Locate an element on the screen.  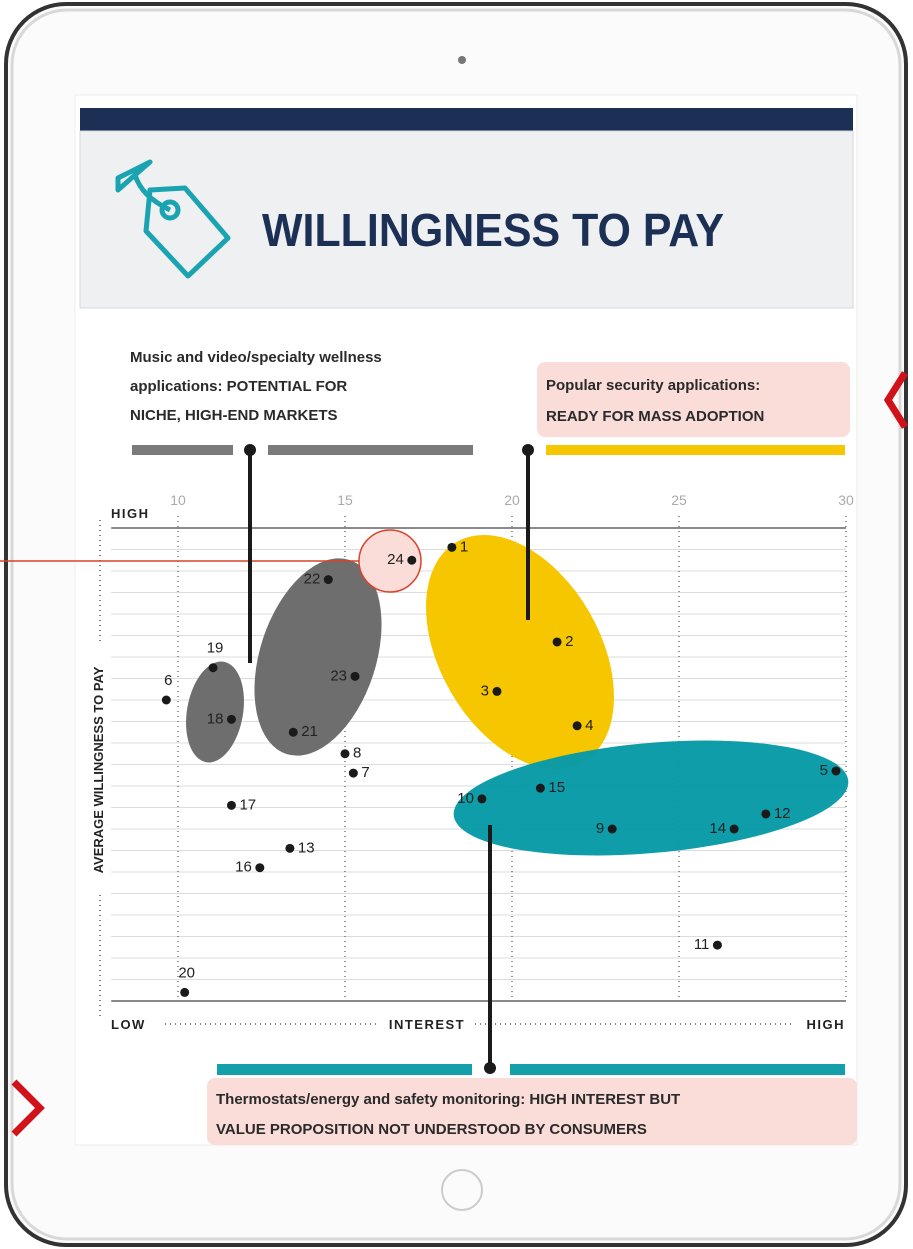
point-label: 22 is located at coordinates (312, 579).